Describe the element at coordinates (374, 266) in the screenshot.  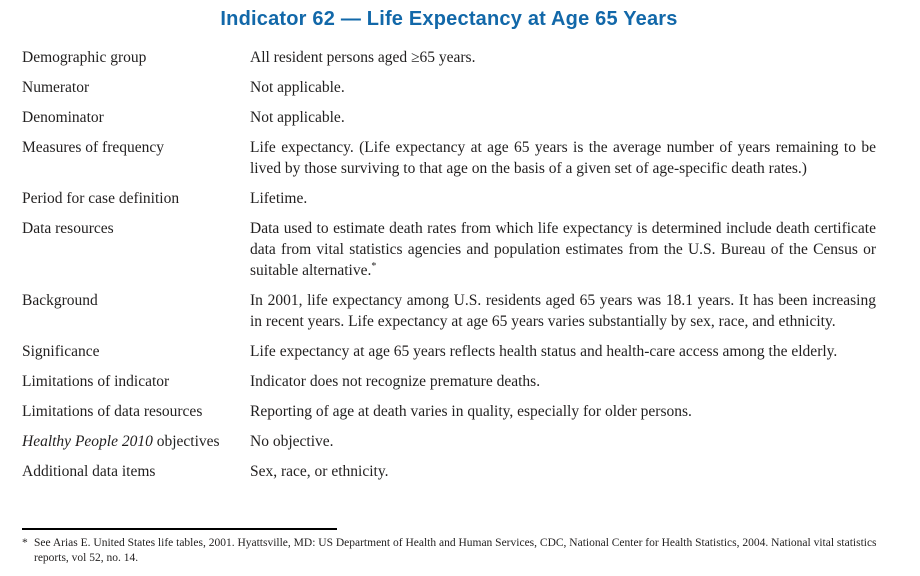
I see `footnote-reference: *` at that location.